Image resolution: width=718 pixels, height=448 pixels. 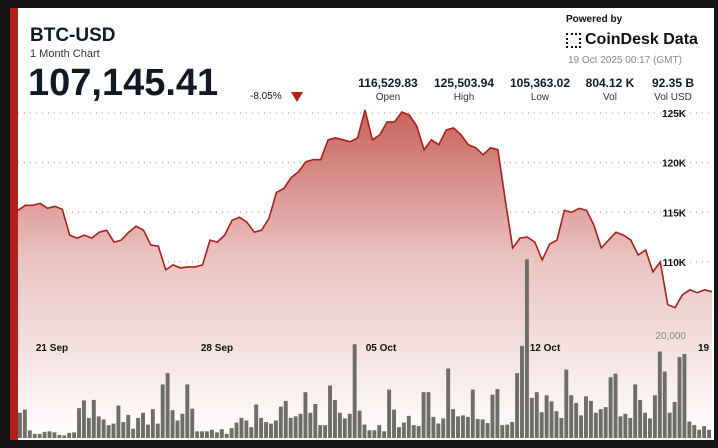 What do you see at coordinates (540, 83) in the screenshot?
I see `stat-value: 105,363.02` at bounding box center [540, 83].